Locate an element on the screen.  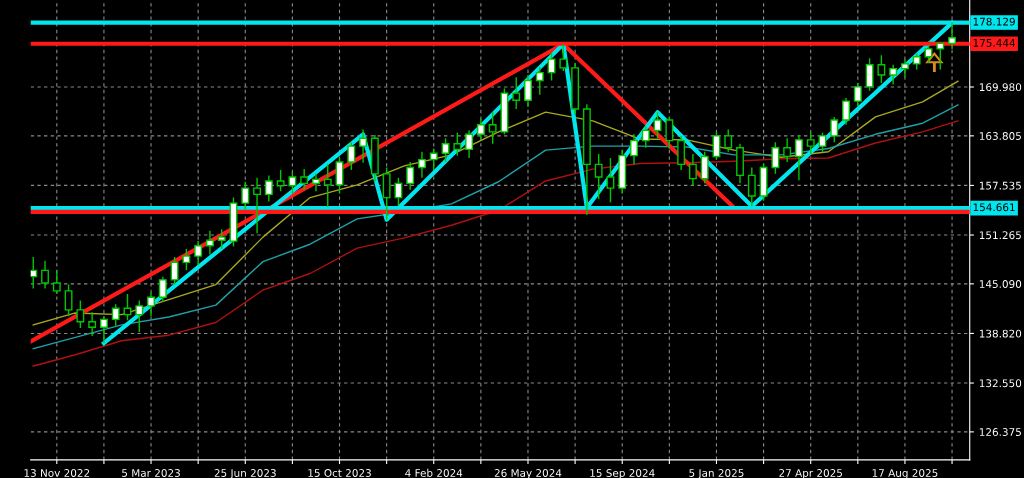
y-tick-label: 145.090 is located at coordinates (1000, 284).